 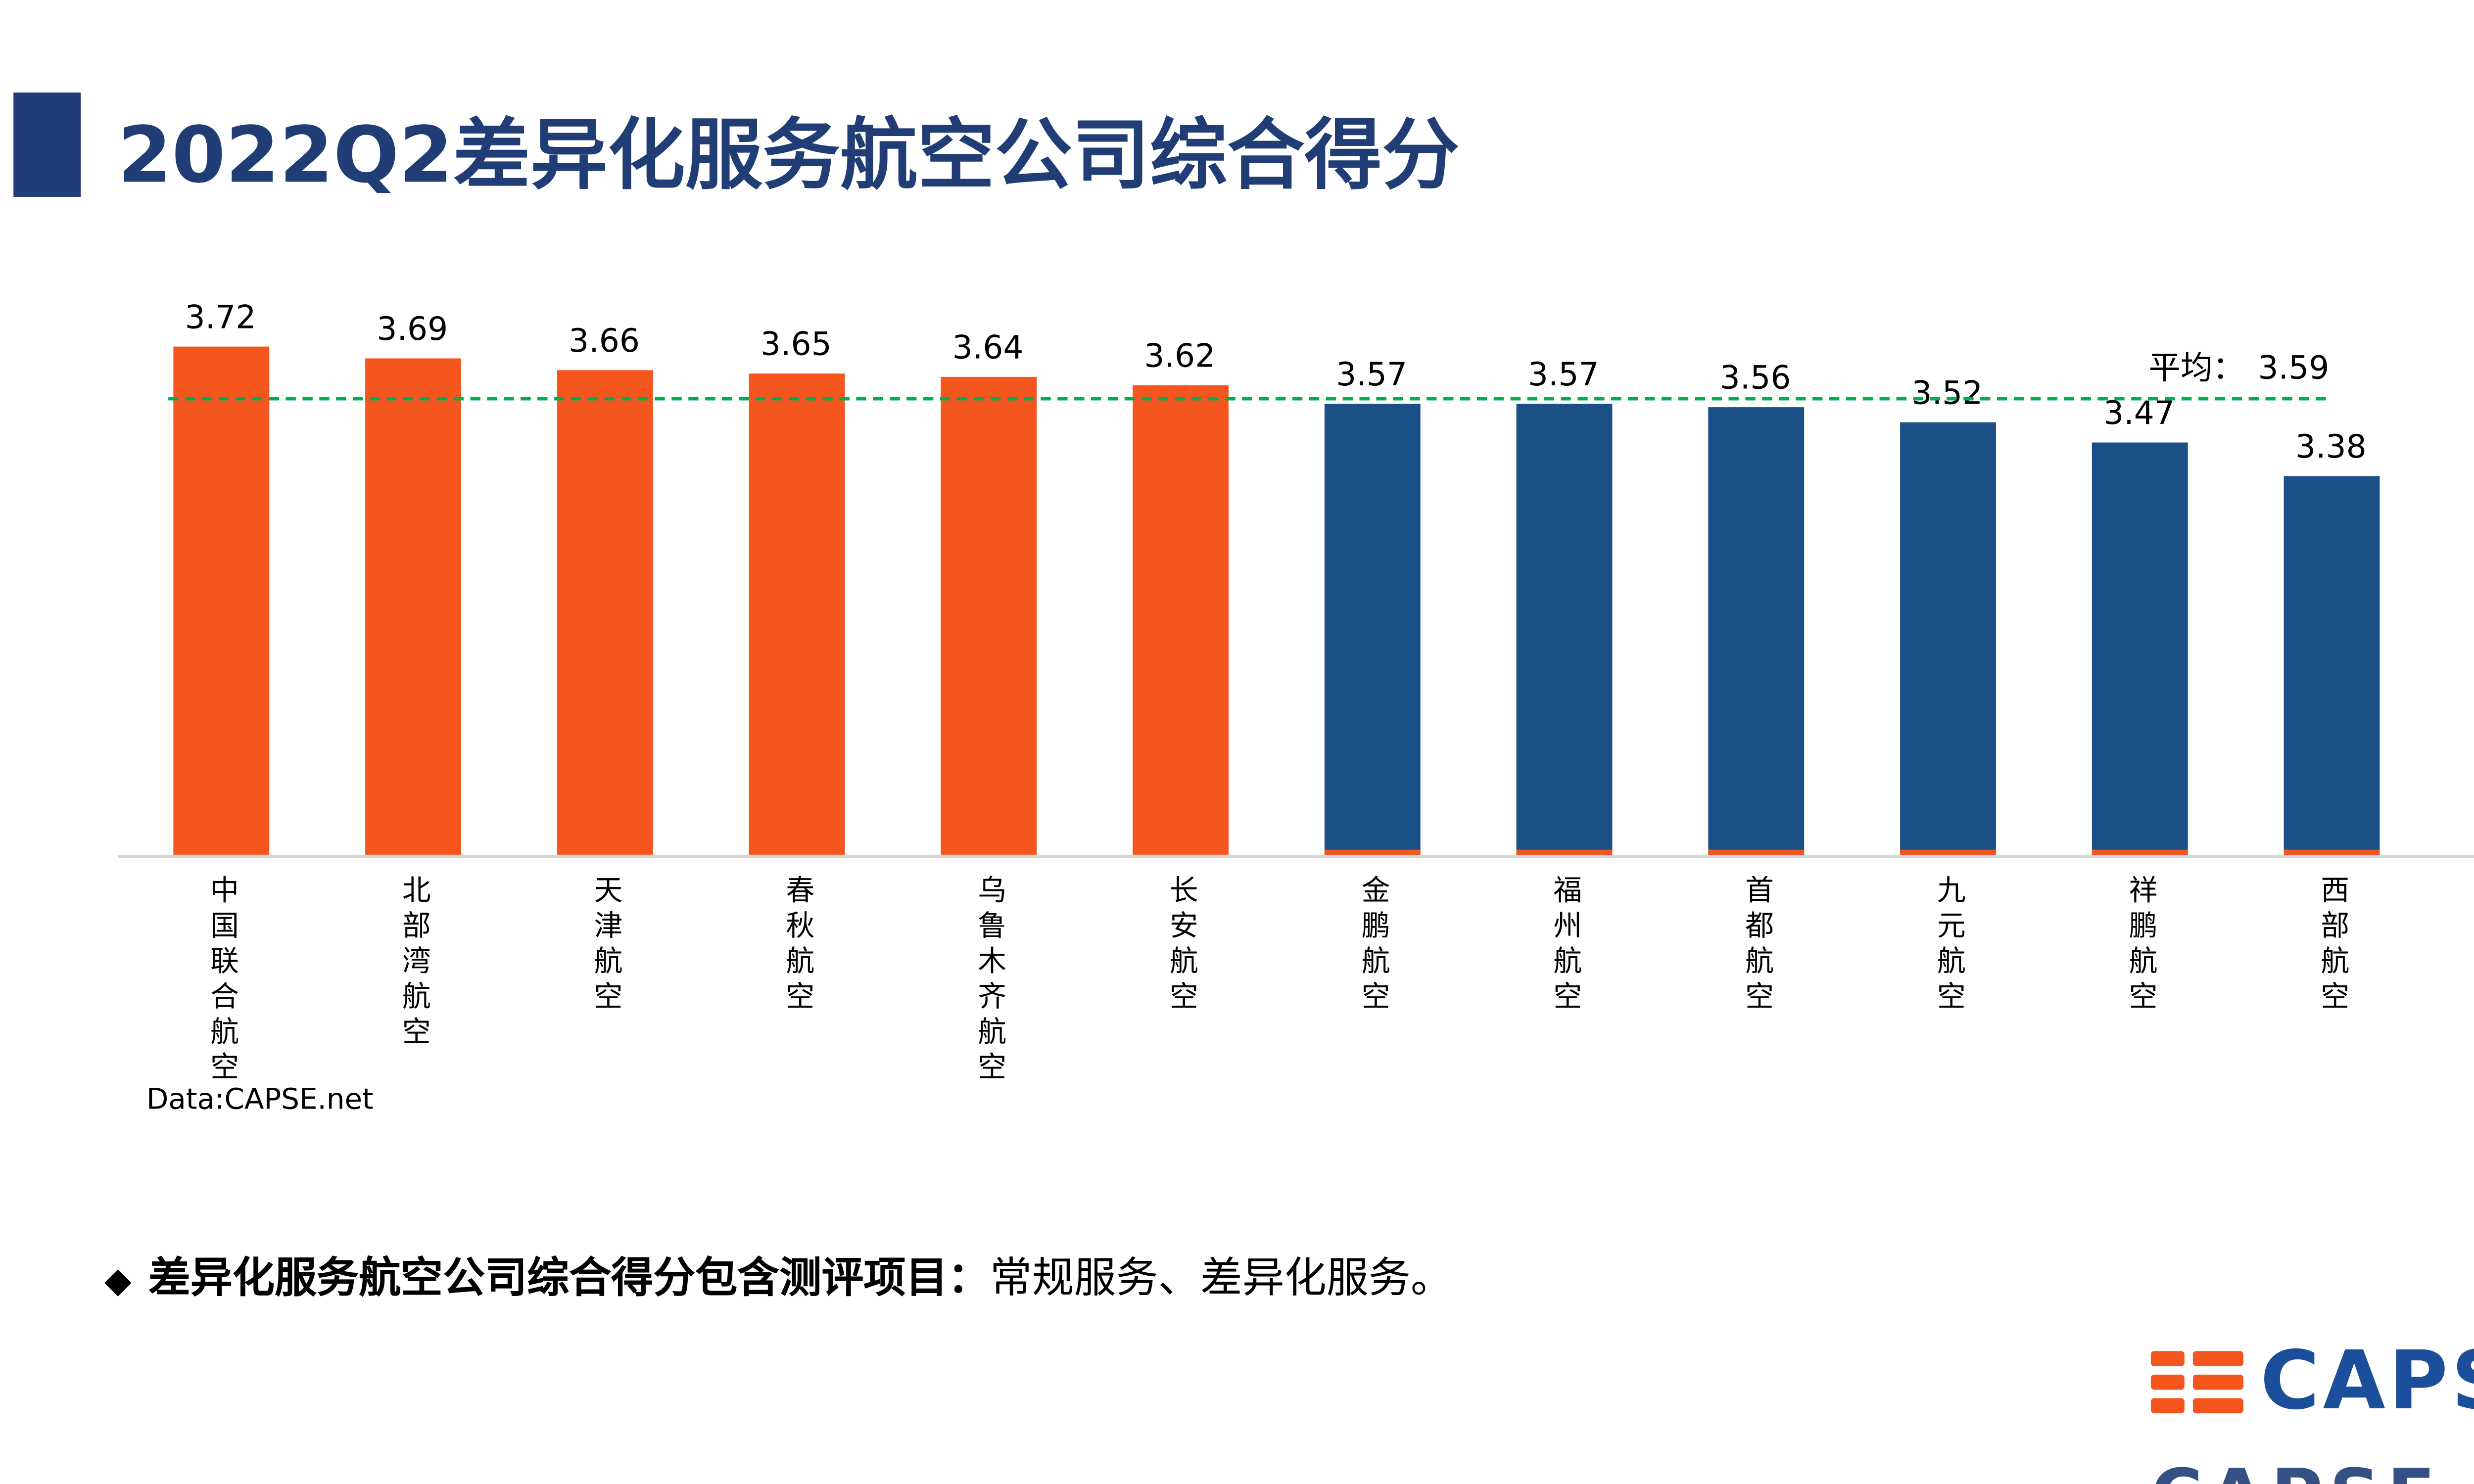 I want to click on category-label: 春秋航空, so click(x=796, y=946).